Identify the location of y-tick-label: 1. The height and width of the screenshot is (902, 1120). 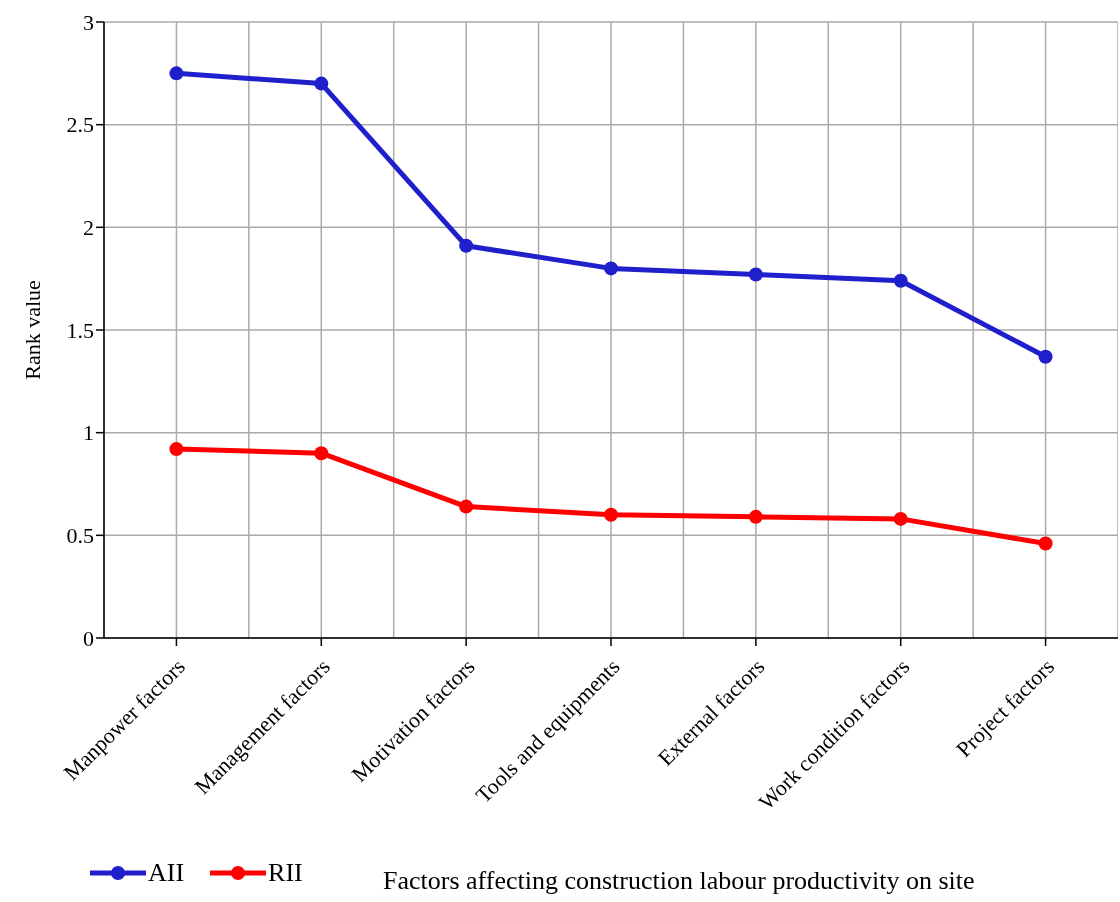
(88, 433).